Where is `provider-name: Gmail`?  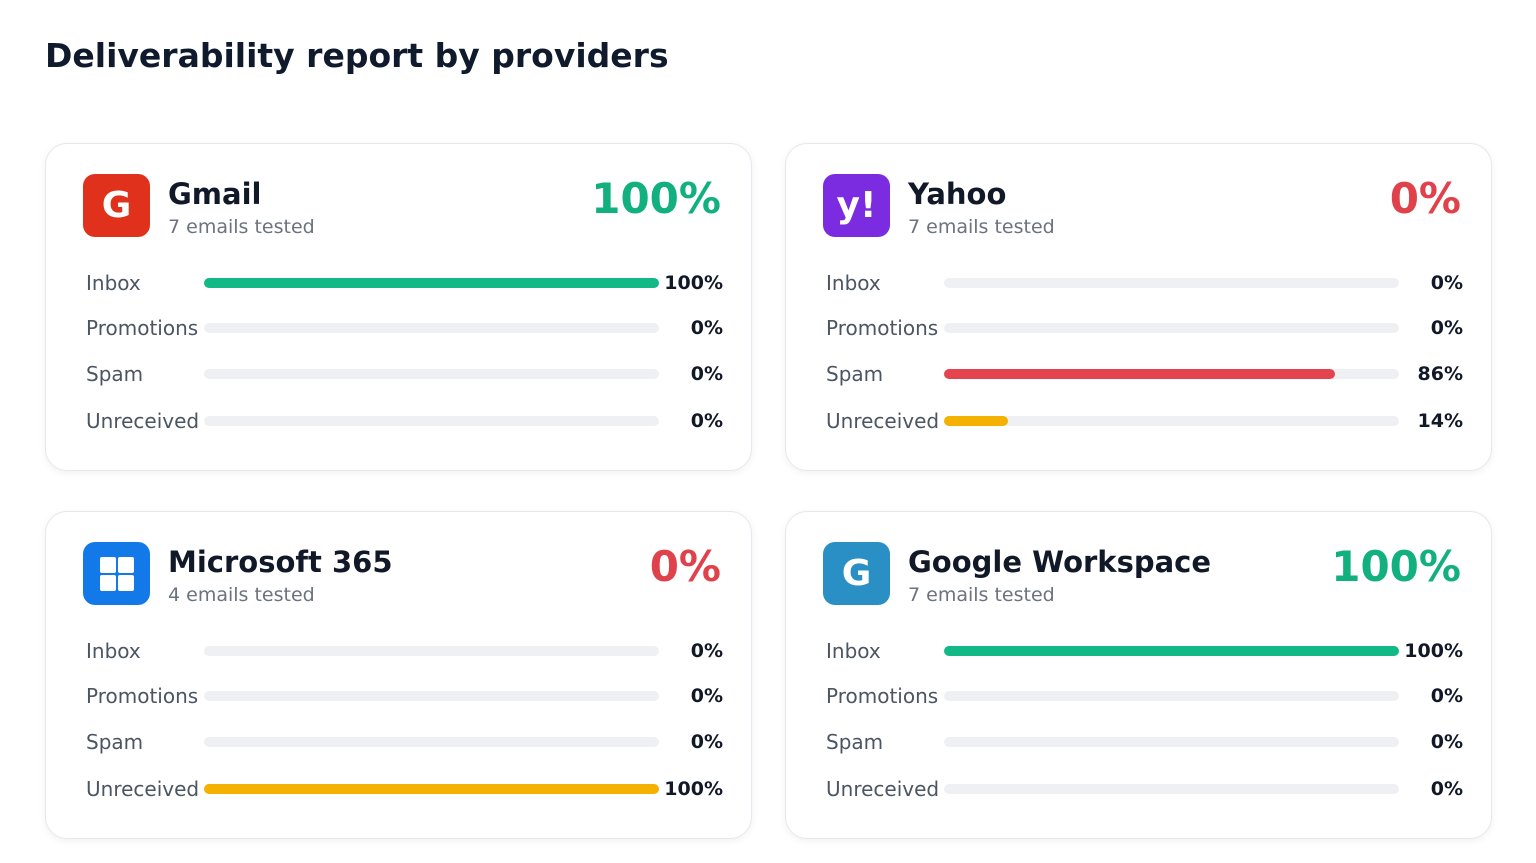 provider-name: Gmail is located at coordinates (215, 194).